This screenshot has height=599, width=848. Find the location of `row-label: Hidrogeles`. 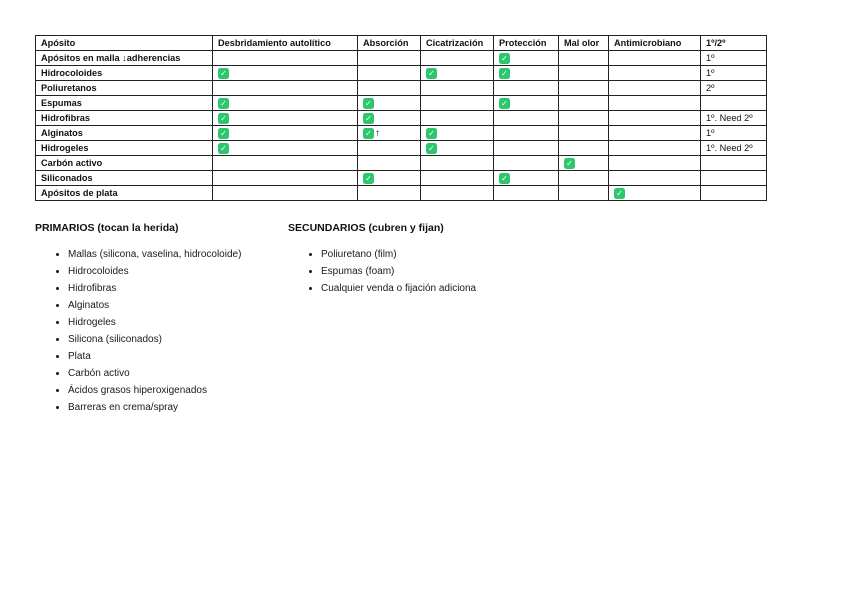

row-label: Hidrogeles is located at coordinates (124, 148).